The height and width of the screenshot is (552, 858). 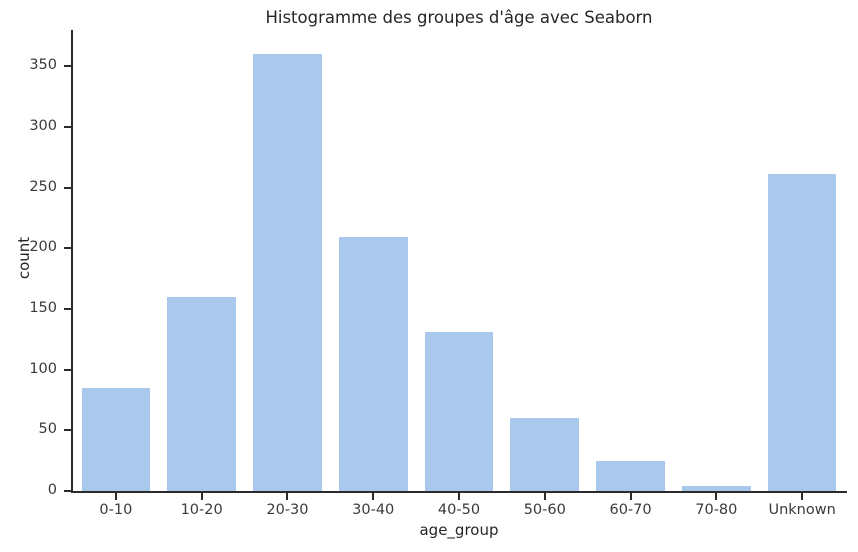 What do you see at coordinates (43, 186) in the screenshot?
I see `y-tick-label: 250` at bounding box center [43, 186].